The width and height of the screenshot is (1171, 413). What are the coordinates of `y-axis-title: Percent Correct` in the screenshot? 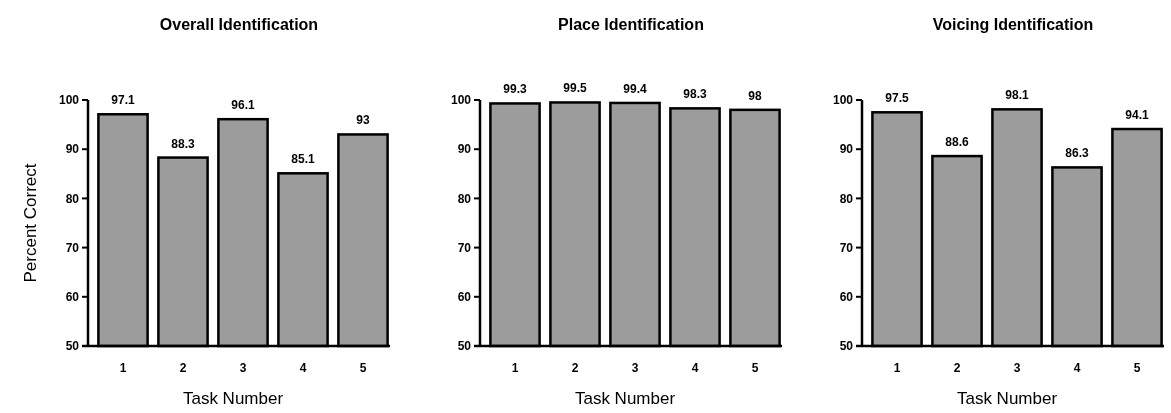 It's located at (30, 223).